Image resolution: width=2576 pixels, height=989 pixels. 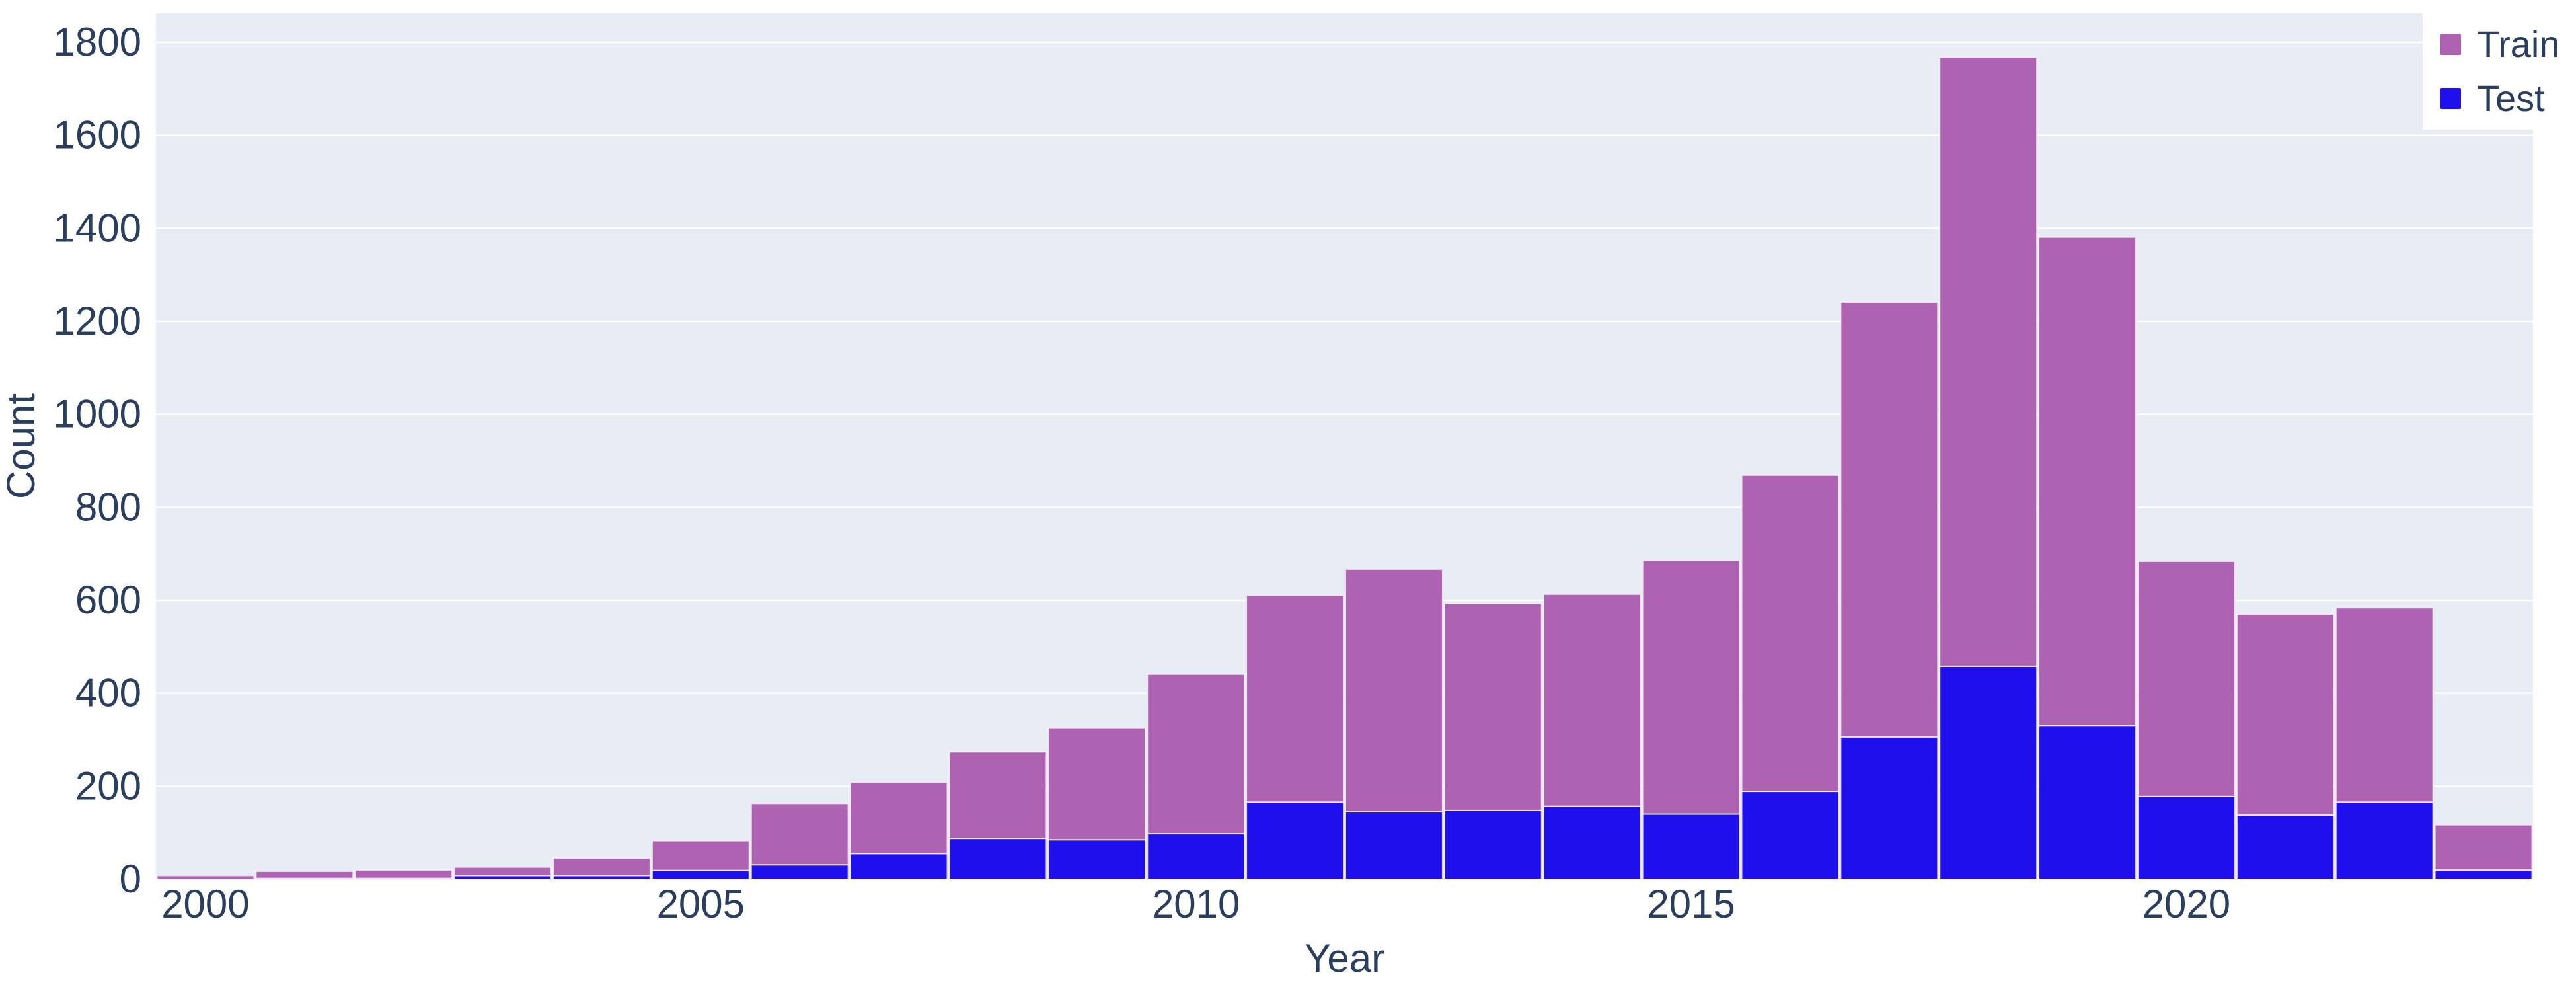 I want to click on bar-test-2010, so click(x=1197, y=857).